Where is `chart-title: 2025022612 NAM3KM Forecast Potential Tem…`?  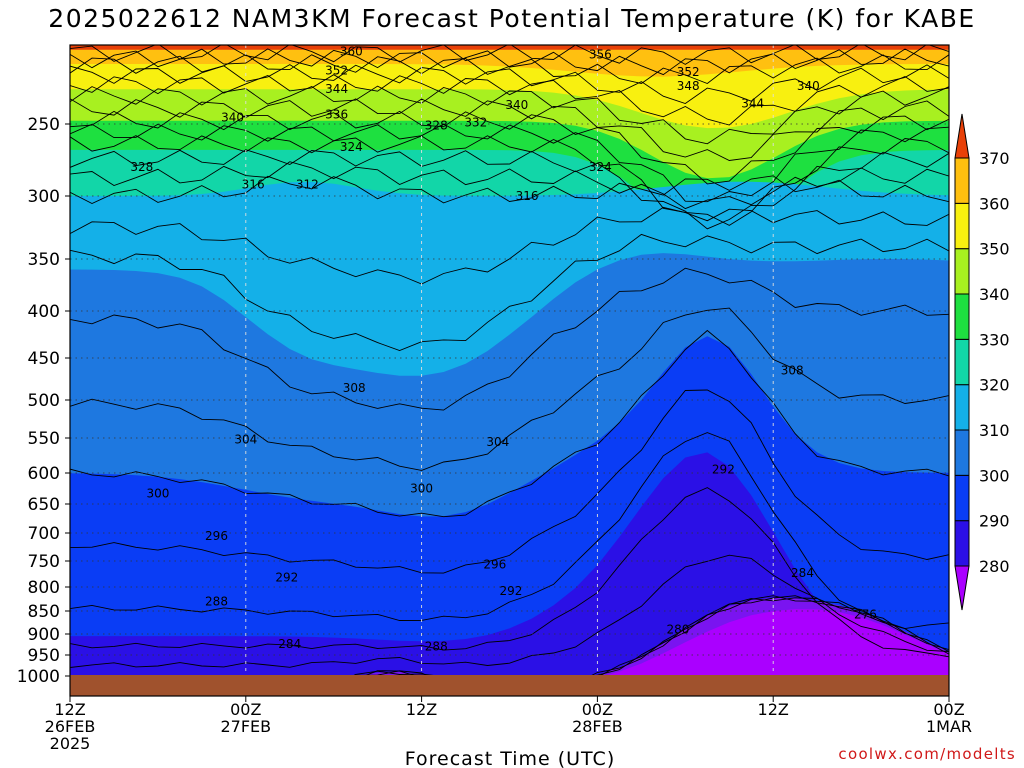 chart-title: 2025022612 NAM3KM Forecast Potential Tem… is located at coordinates (512, 18).